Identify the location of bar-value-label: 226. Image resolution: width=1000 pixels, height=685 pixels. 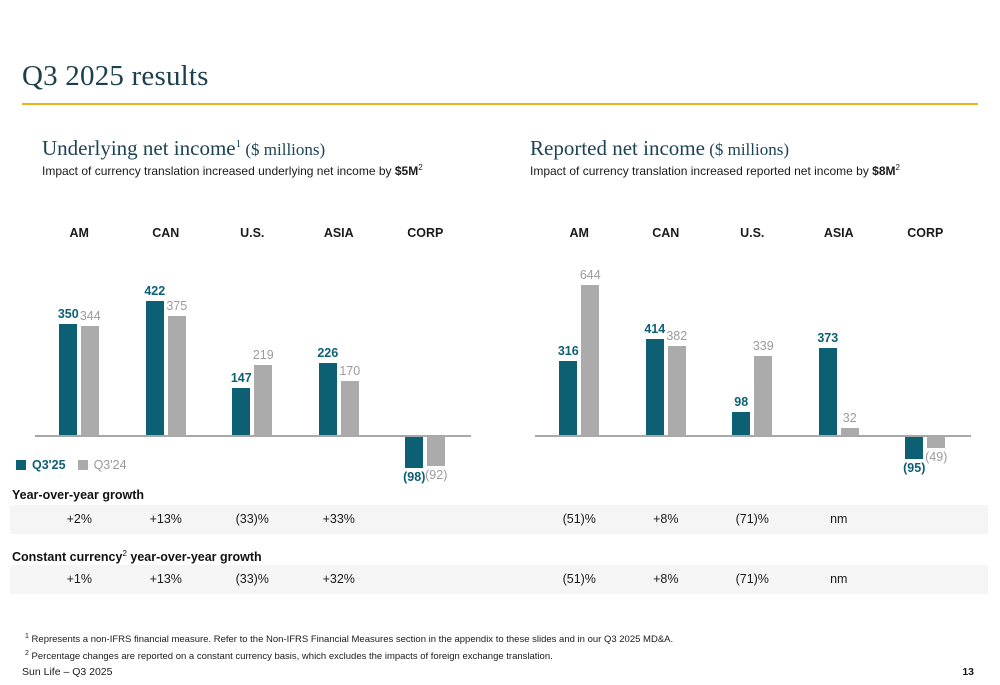
(328, 353).